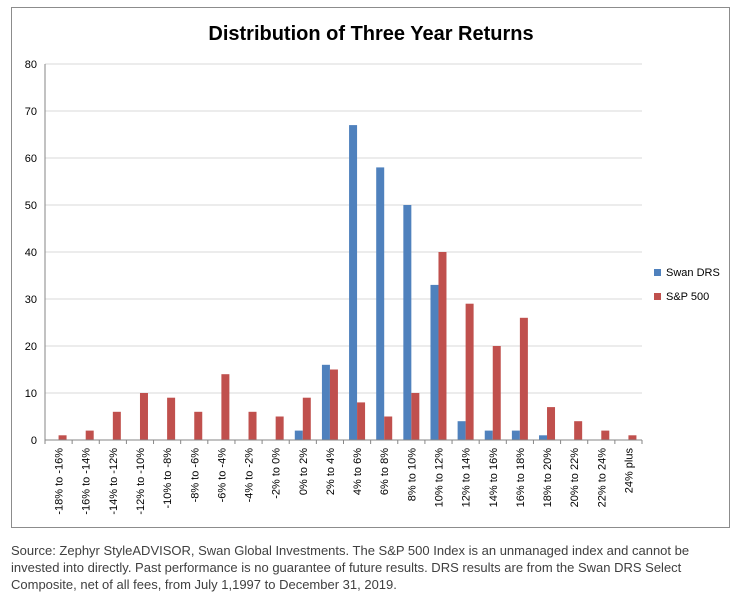 The height and width of the screenshot is (603, 742). What do you see at coordinates (31, 159) in the screenshot?
I see `y-tick-label: 60` at bounding box center [31, 159].